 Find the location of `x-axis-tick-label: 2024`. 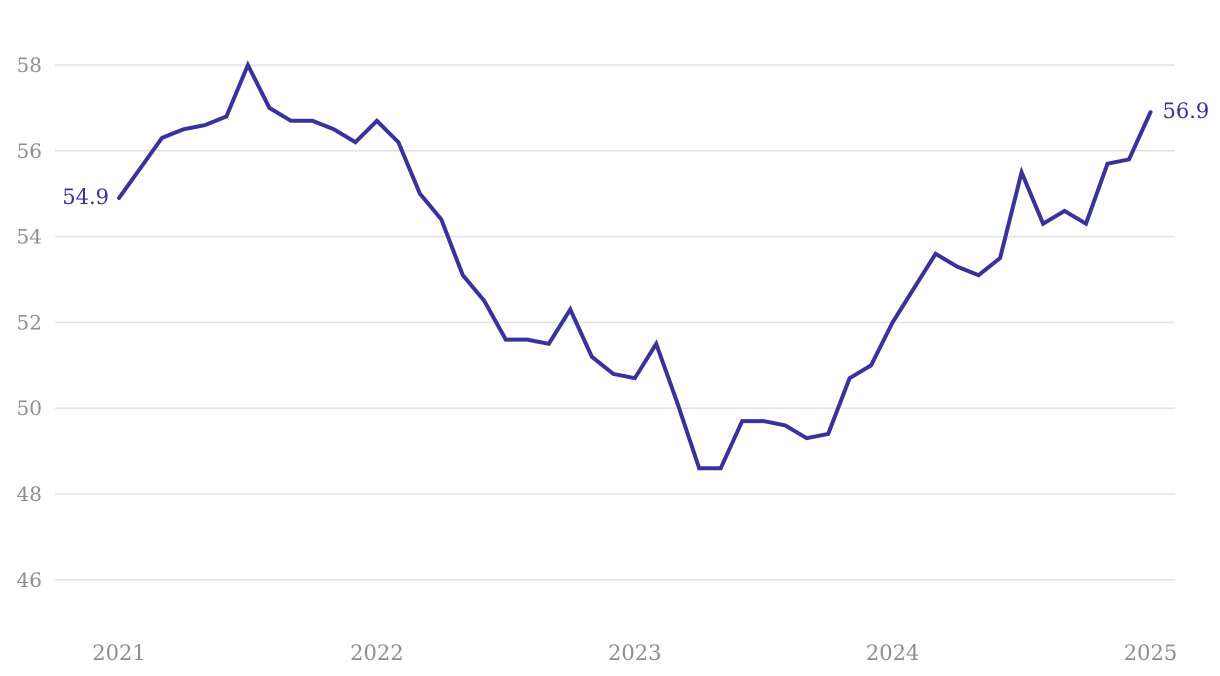

x-axis-tick-label: 2024 is located at coordinates (892, 653).